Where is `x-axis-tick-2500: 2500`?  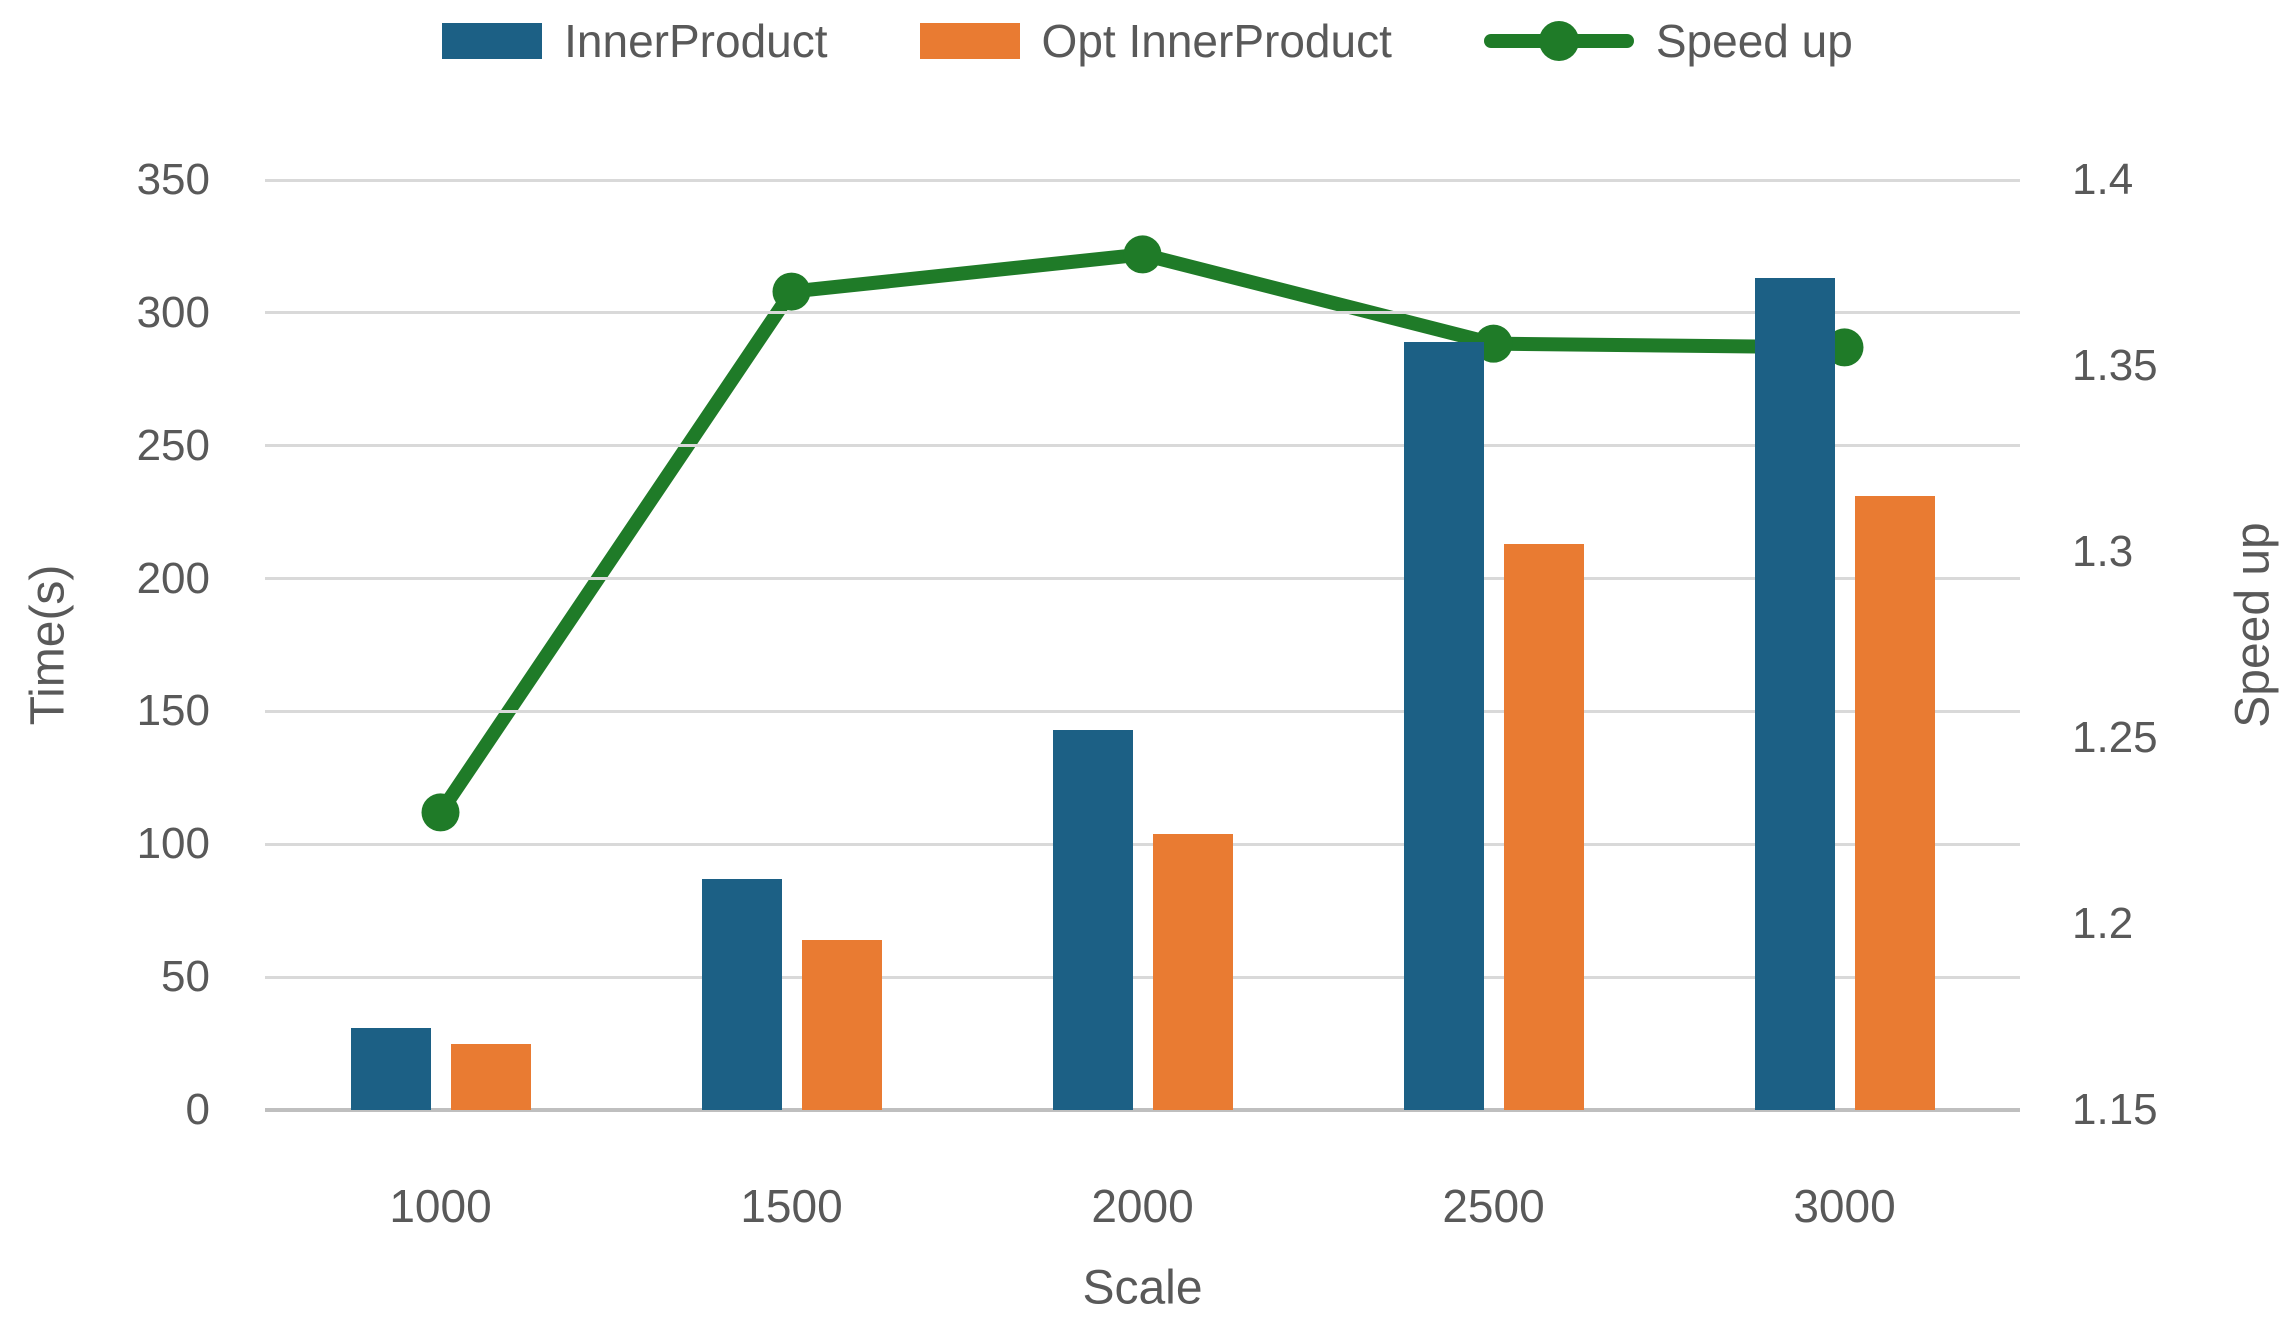 x-axis-tick-2500: 2500 is located at coordinates (1493, 1206).